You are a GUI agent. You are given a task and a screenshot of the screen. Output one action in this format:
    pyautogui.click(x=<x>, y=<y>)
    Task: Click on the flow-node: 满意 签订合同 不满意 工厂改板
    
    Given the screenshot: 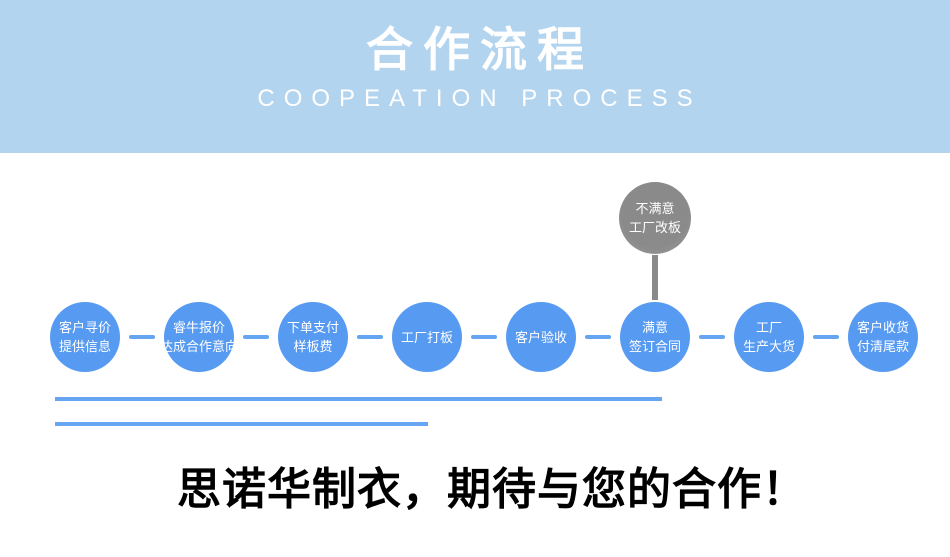 What is the action you would take?
    pyautogui.click(x=655, y=277)
    